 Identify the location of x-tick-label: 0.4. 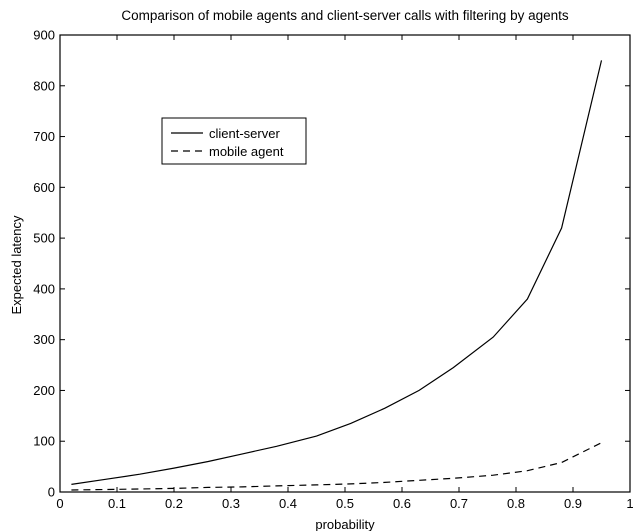
(288, 503).